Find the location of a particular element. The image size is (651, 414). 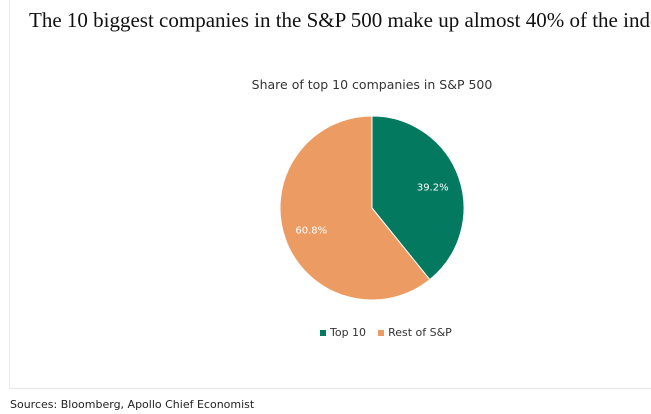

legend: Top 10 Rest of S&P is located at coordinates (386, 332).